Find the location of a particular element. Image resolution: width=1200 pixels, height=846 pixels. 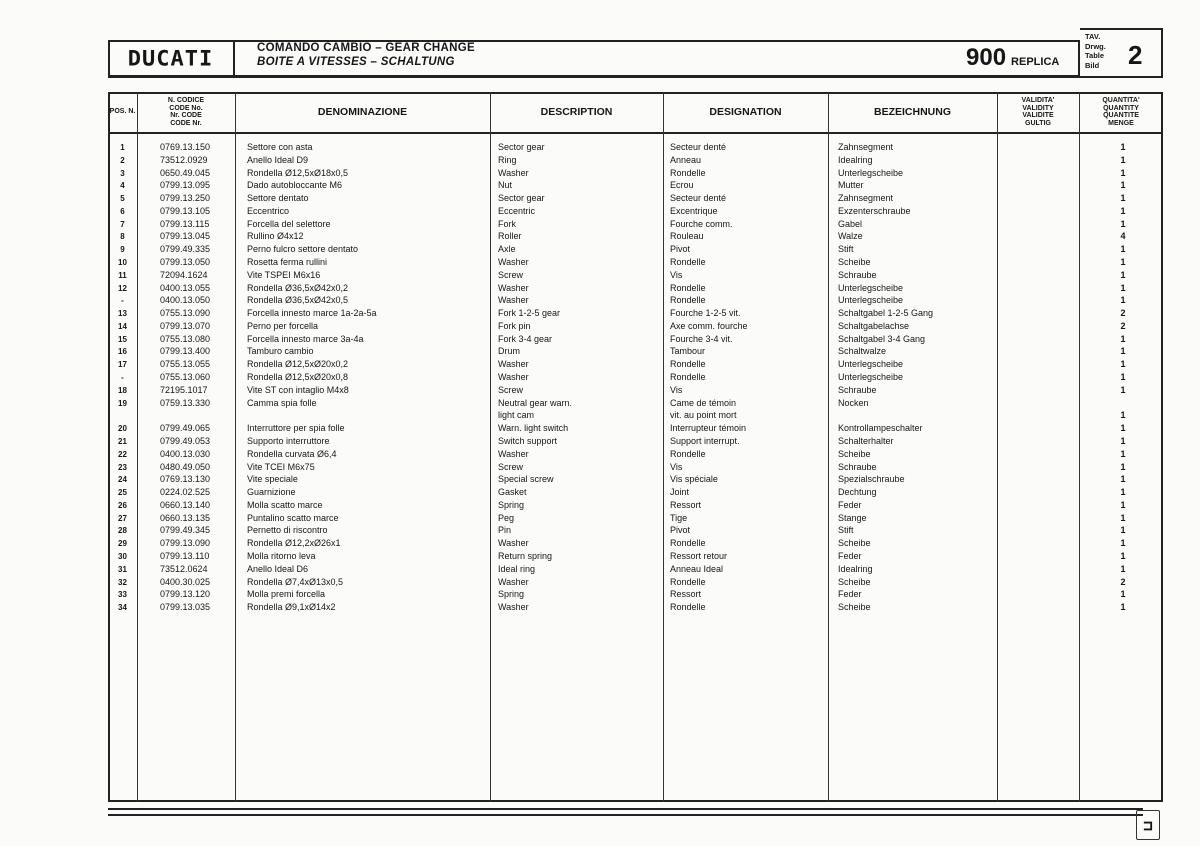

bild-label: Bild is located at coordinates (1092, 65).